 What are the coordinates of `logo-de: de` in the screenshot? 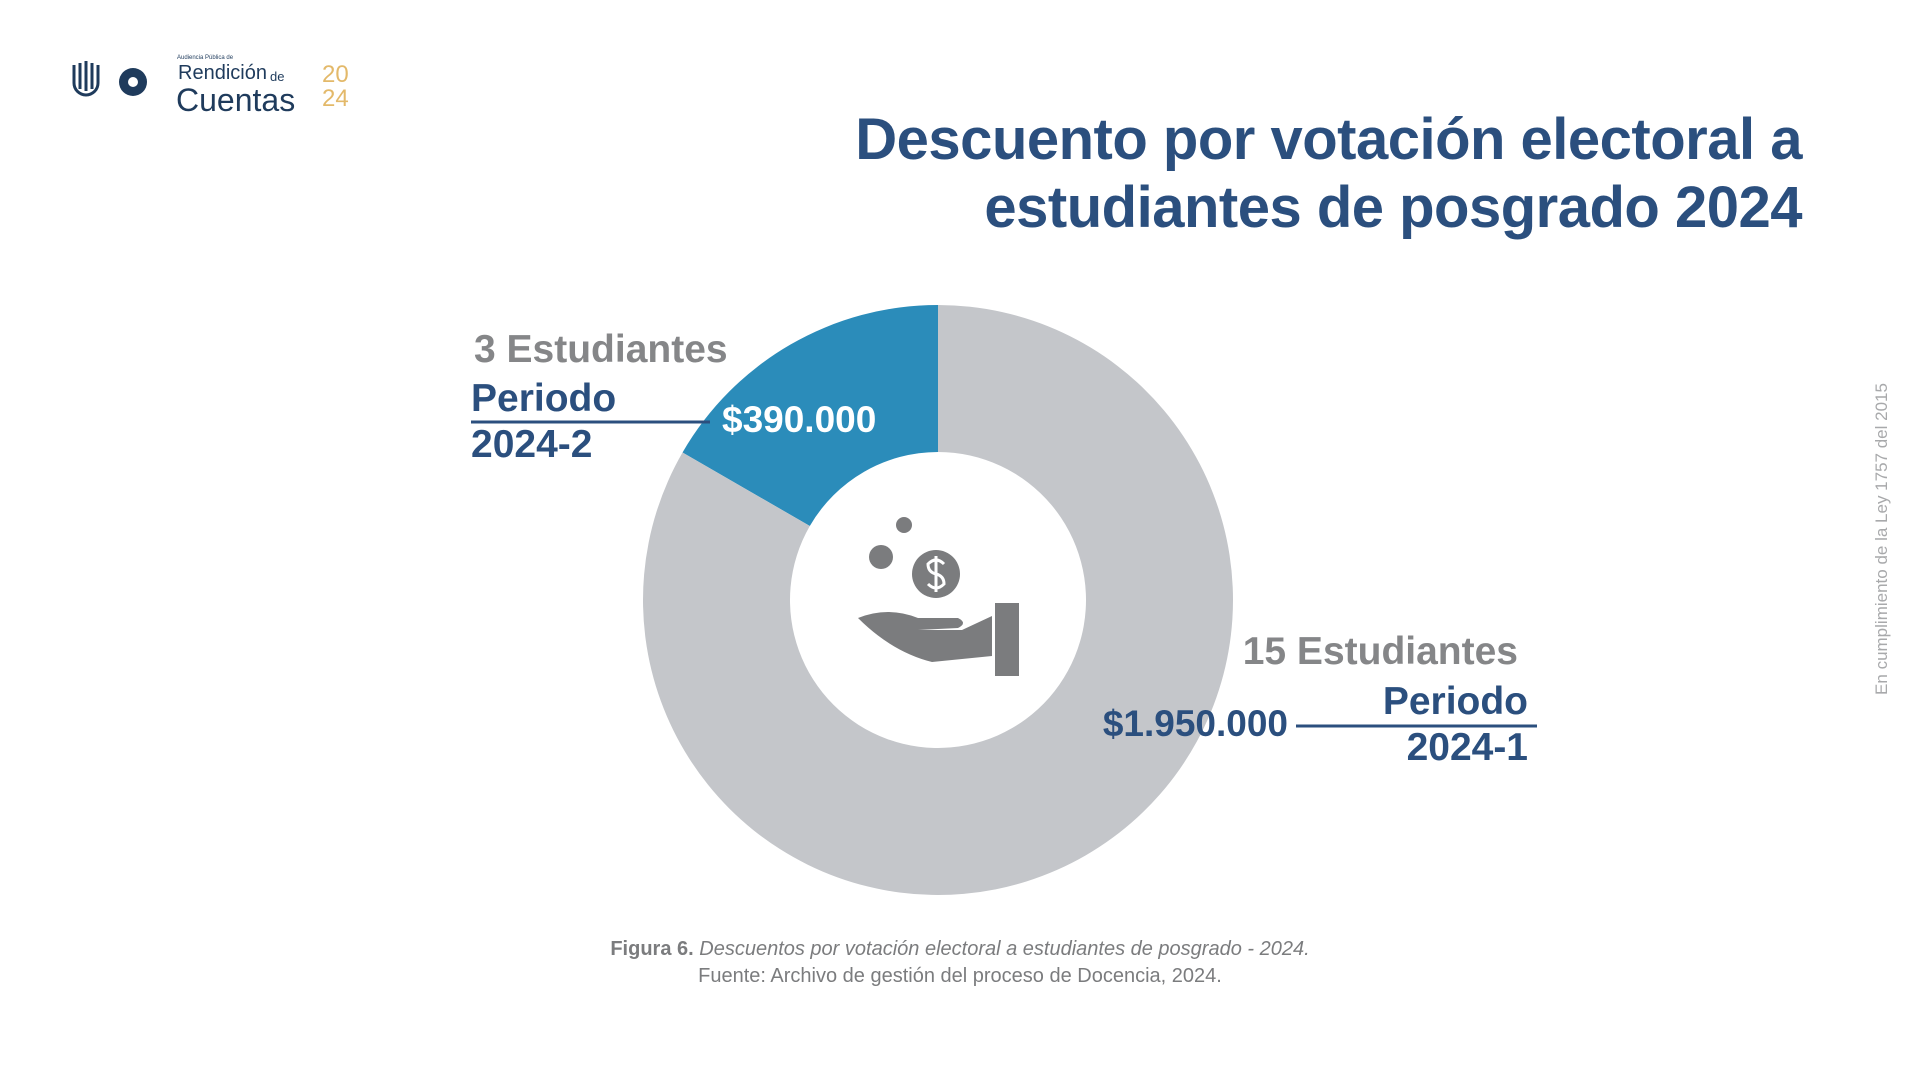 It's located at (277, 76).